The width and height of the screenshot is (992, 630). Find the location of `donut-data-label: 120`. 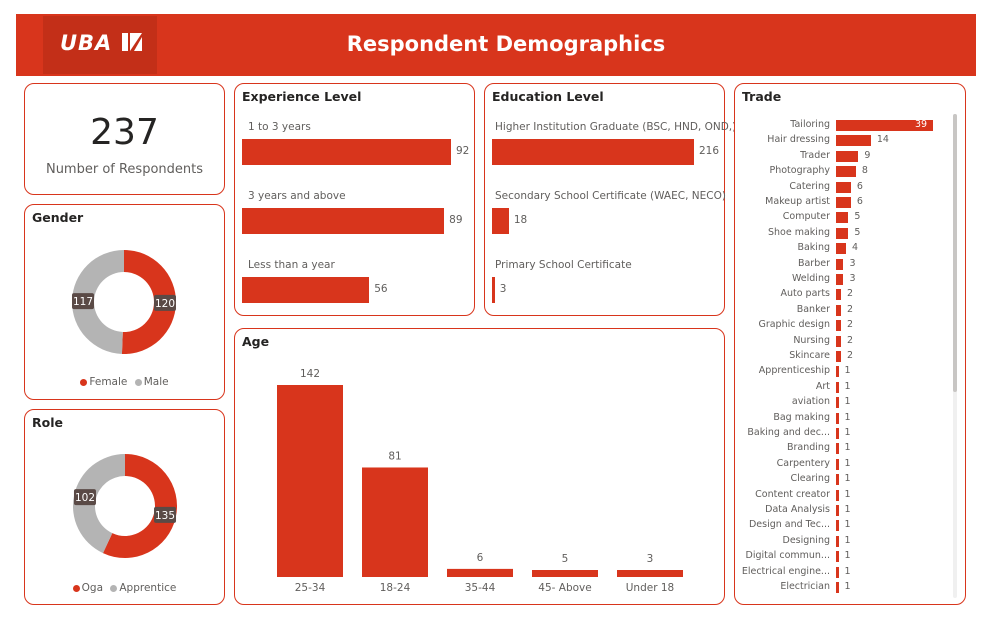

donut-data-label: 120 is located at coordinates (165, 304).